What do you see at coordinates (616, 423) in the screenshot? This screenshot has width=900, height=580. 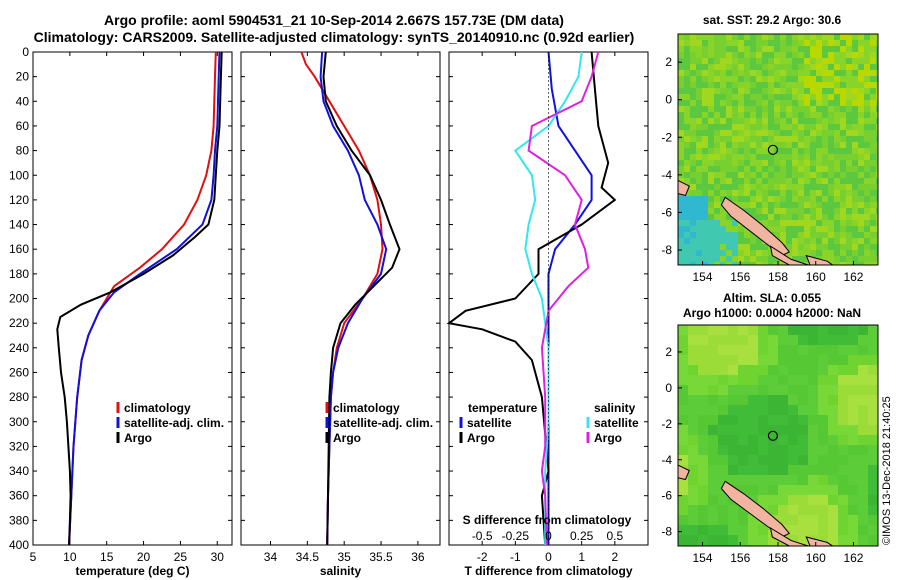 I see `legend-label: satellite` at bounding box center [616, 423].